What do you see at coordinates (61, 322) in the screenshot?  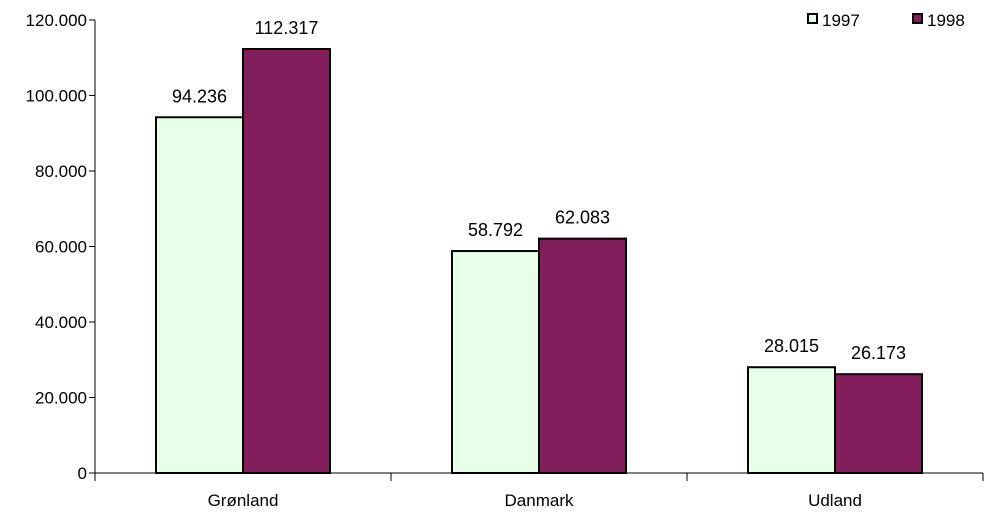 I see `y-tick-label: 40.000` at bounding box center [61, 322].